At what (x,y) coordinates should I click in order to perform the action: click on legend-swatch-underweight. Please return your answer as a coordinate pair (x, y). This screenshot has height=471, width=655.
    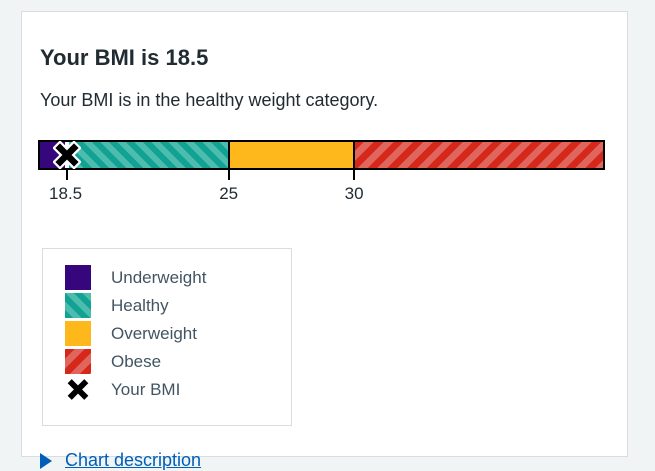
    Looking at the image, I should click on (78, 277).